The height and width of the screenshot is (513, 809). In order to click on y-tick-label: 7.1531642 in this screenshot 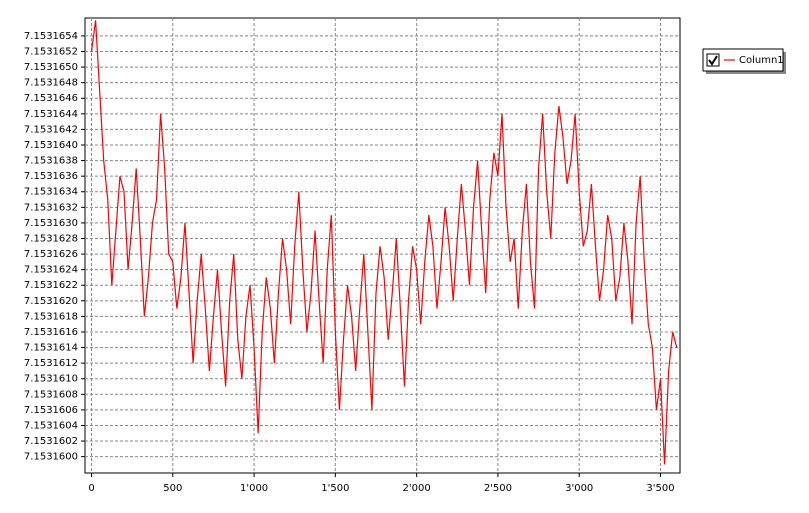, I will do `click(51, 129)`.